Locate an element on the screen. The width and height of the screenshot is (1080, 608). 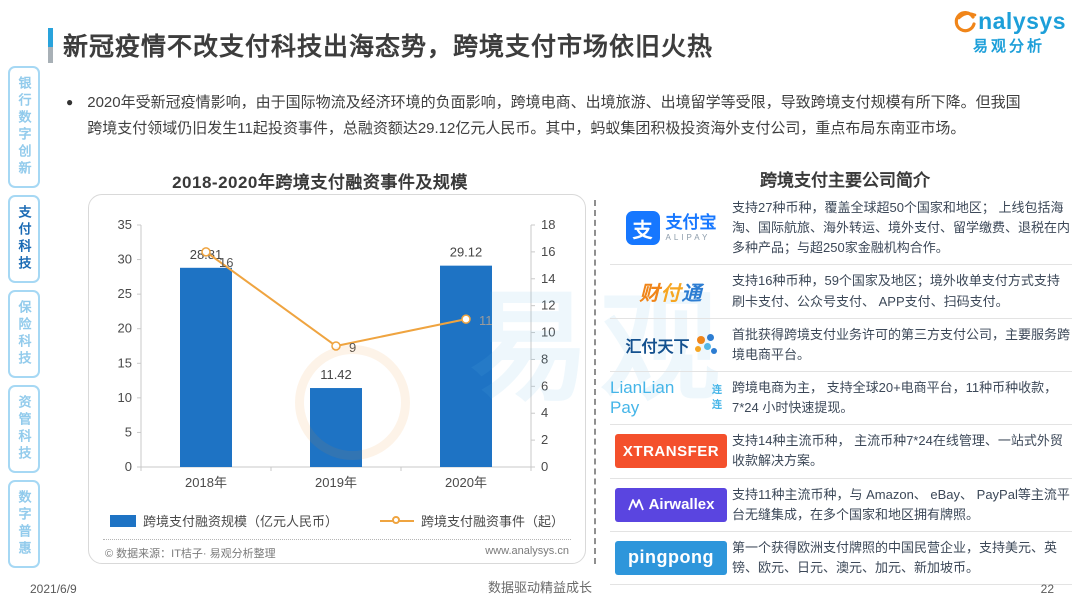
company-description: 支持14种主流币种， 主流币种7*24在线管理、一站式外贸收款解决方案。 is located at coordinates (897, 451).